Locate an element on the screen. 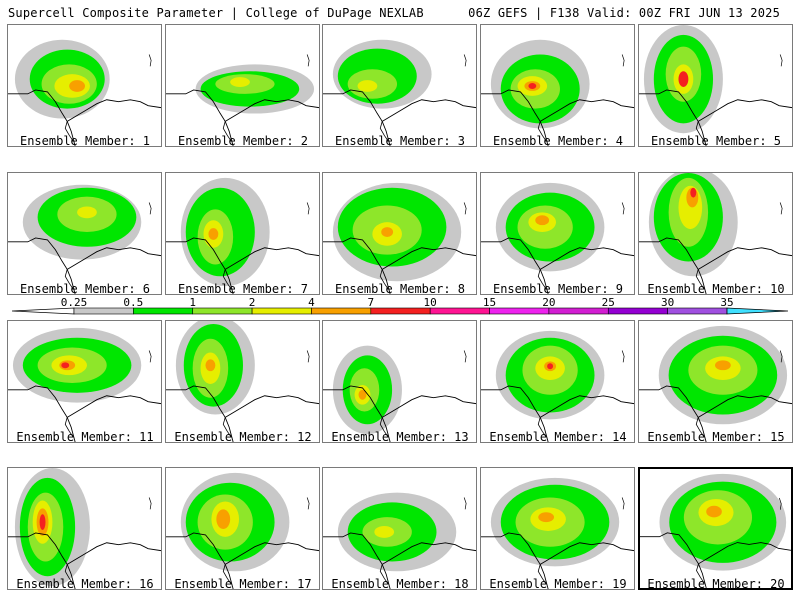  colorbar-over-arrow is located at coordinates (757, 311).